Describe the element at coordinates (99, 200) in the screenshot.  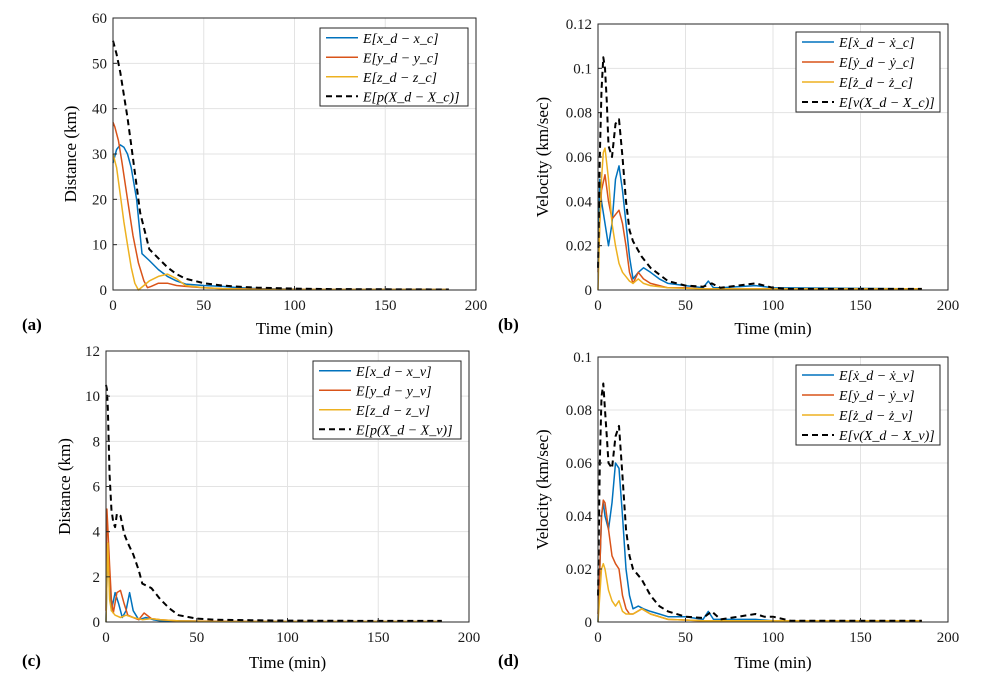
I see `y-tick-label: 20` at that location.